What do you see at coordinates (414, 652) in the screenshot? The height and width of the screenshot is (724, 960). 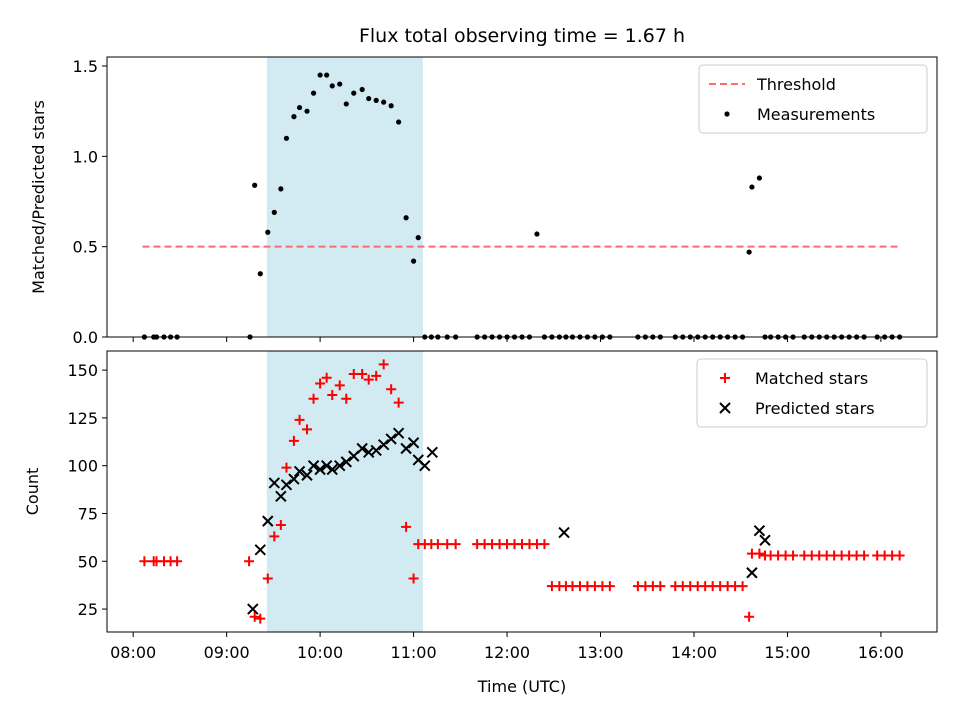 I see `x-tick-label: 11:00` at bounding box center [414, 652].